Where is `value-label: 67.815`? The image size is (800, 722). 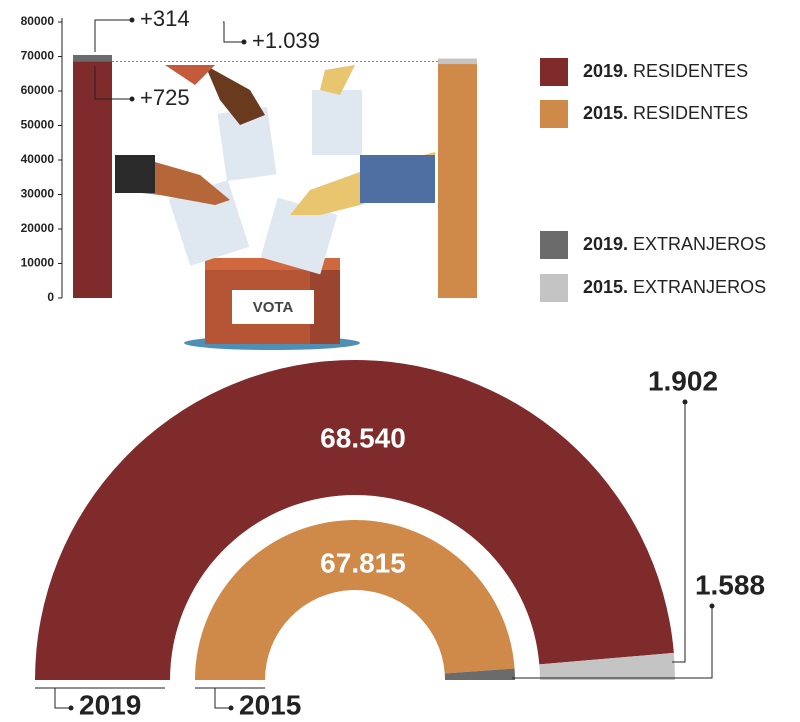 value-label: 67.815 is located at coordinates (363, 562).